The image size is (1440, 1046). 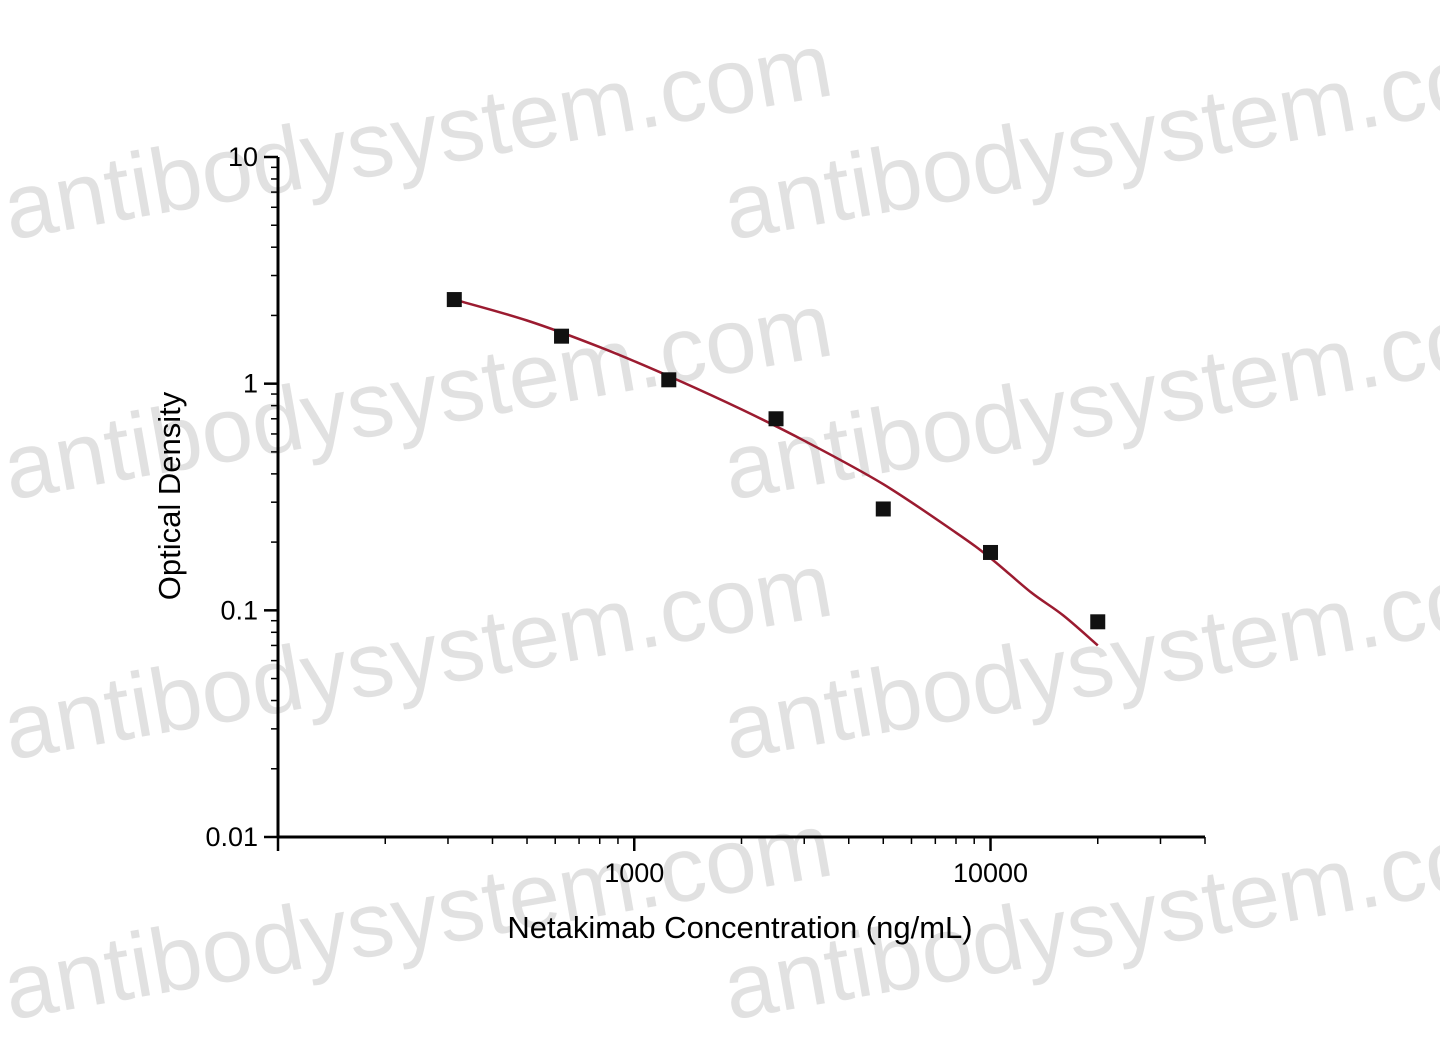 I want to click on y-tick-label: 0.1, so click(x=239, y=610).